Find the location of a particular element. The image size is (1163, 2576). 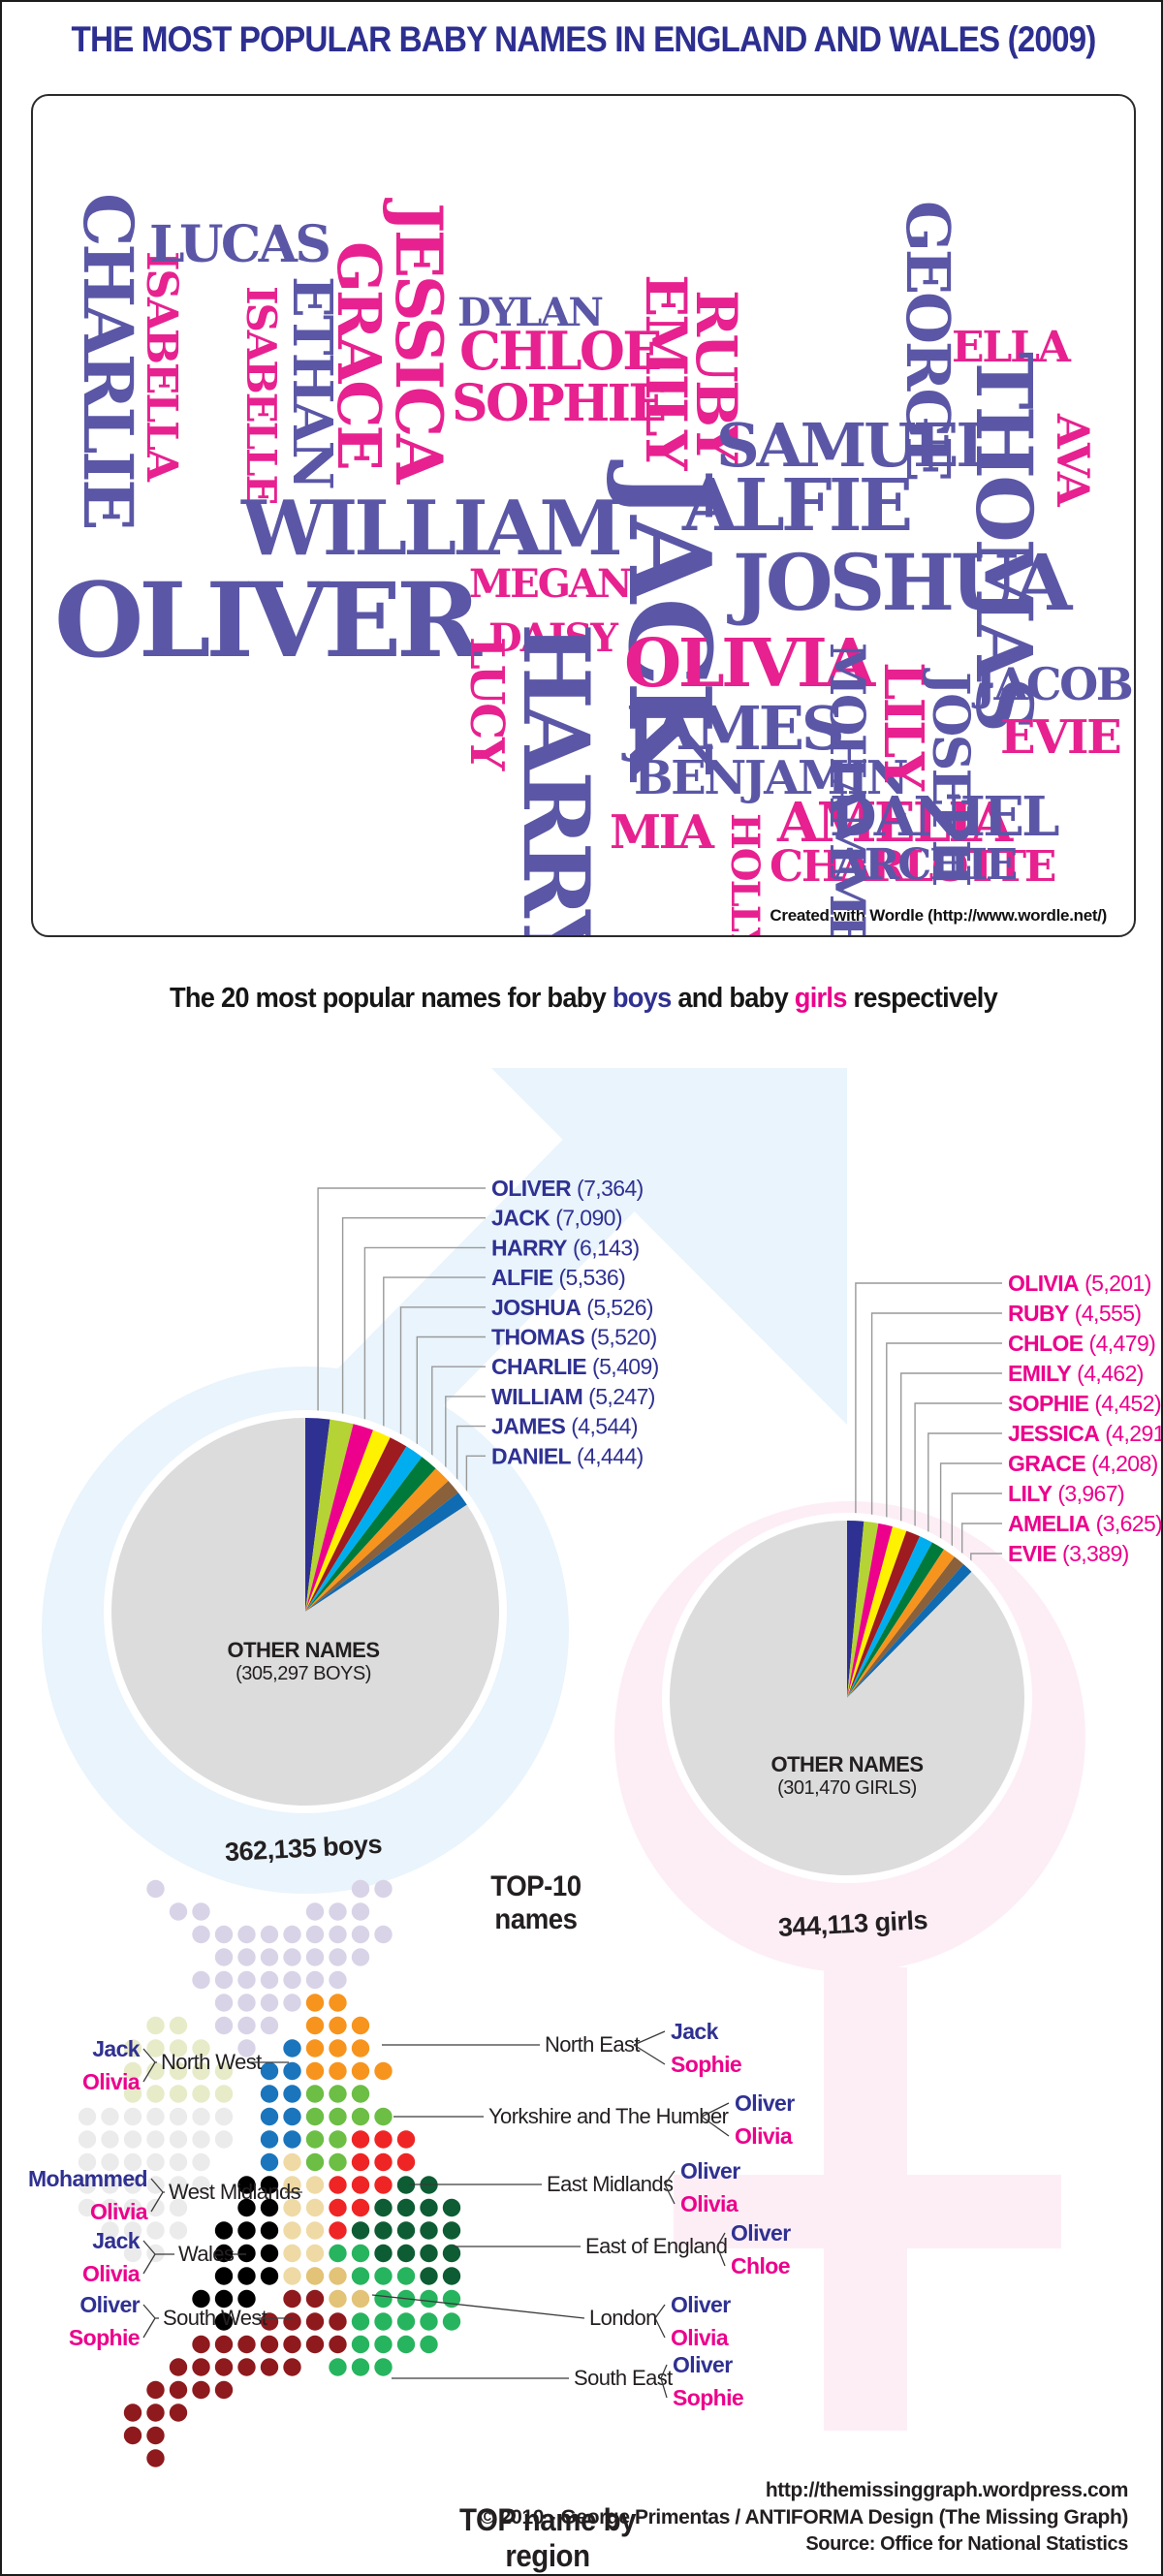

boys-top10-label: JAMES (4,544) is located at coordinates (564, 1426).